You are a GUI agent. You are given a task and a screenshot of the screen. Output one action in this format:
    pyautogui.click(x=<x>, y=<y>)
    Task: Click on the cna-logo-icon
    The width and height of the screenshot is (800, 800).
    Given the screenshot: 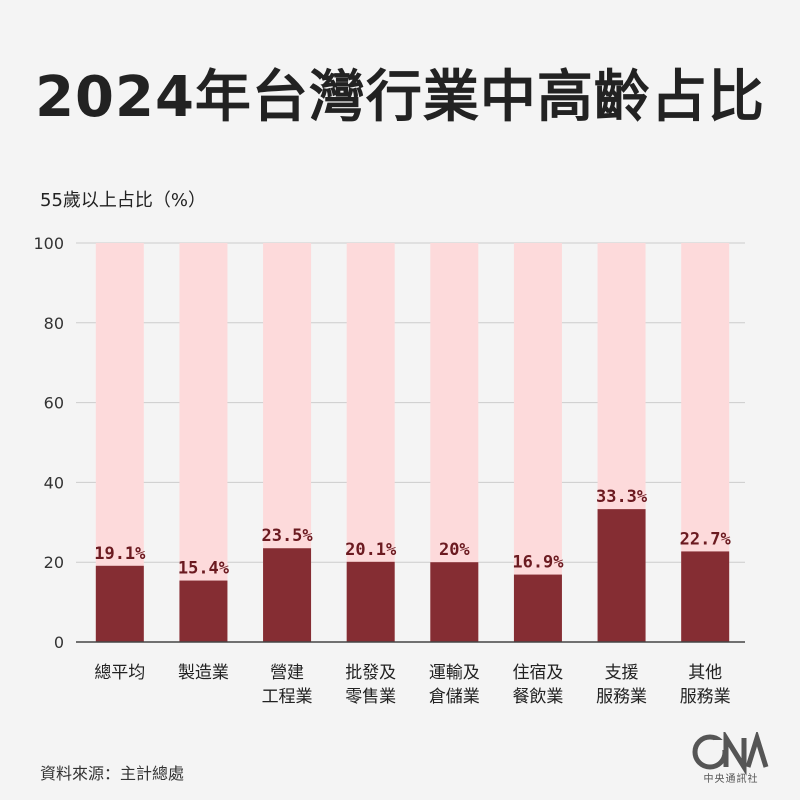 What is the action you would take?
    pyautogui.click(x=730, y=754)
    